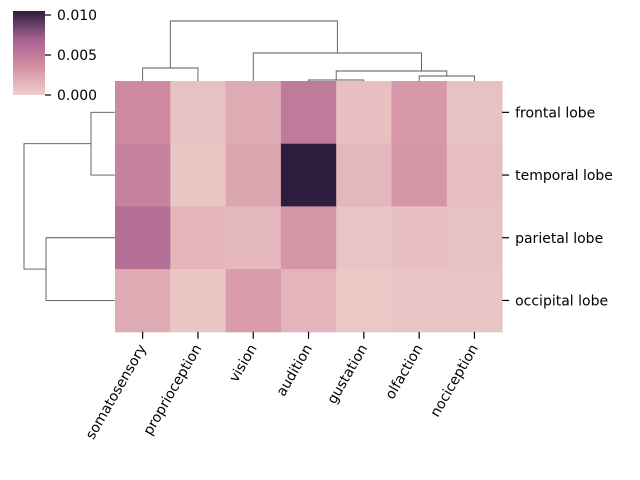 The width and height of the screenshot is (640, 480). What do you see at coordinates (143, 175) in the screenshot?
I see `heatmap-cell-temporal-lobe-somatosensory` at bounding box center [143, 175].